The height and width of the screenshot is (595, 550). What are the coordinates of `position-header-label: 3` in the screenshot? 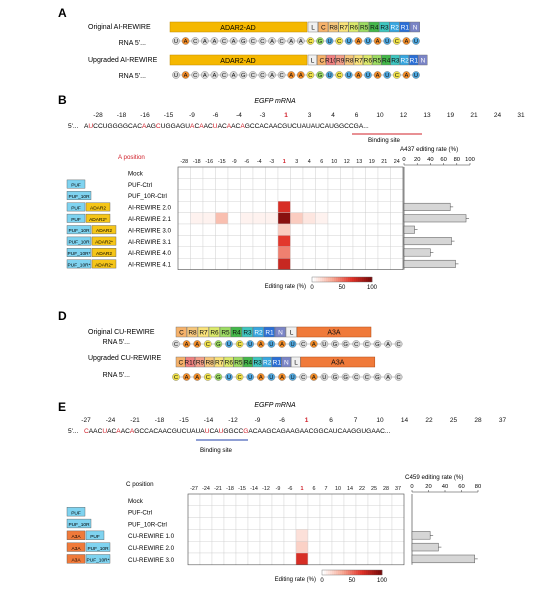 It's located at (310, 115).